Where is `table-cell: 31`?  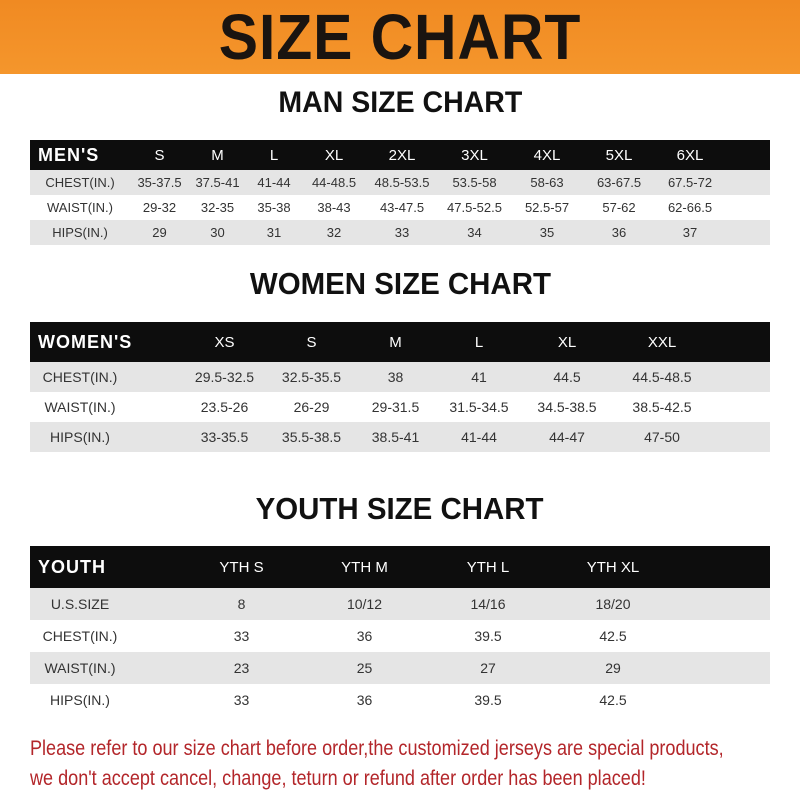
table-cell: 31 is located at coordinates (274, 232).